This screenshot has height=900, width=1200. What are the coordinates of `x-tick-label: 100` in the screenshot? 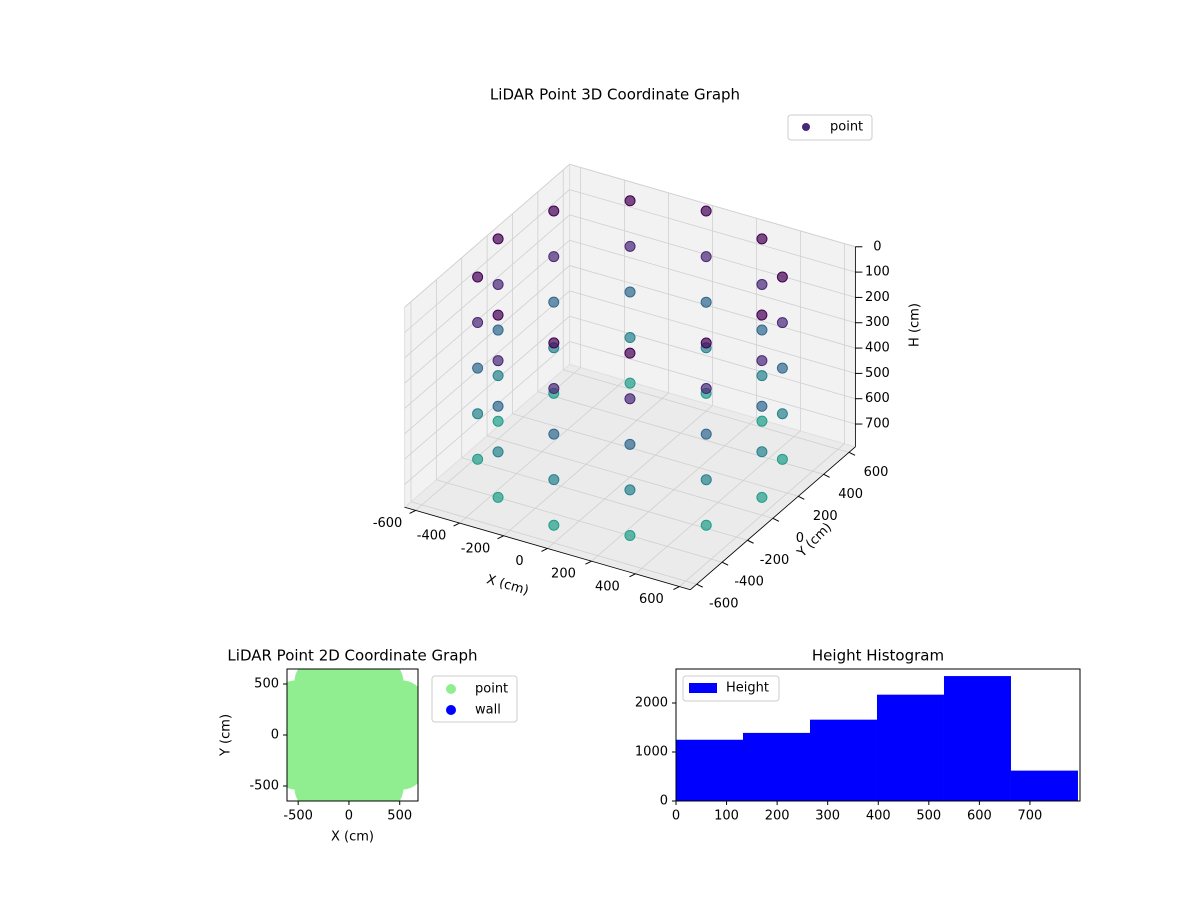 It's located at (726, 816).